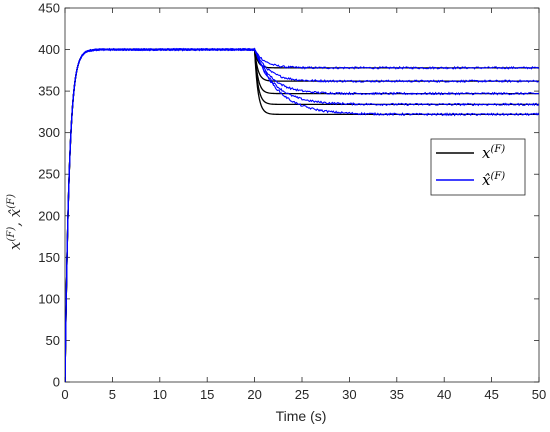 The image size is (550, 432). Describe the element at coordinates (49, 8) in the screenshot. I see `y-tick-label-450: 450` at that location.